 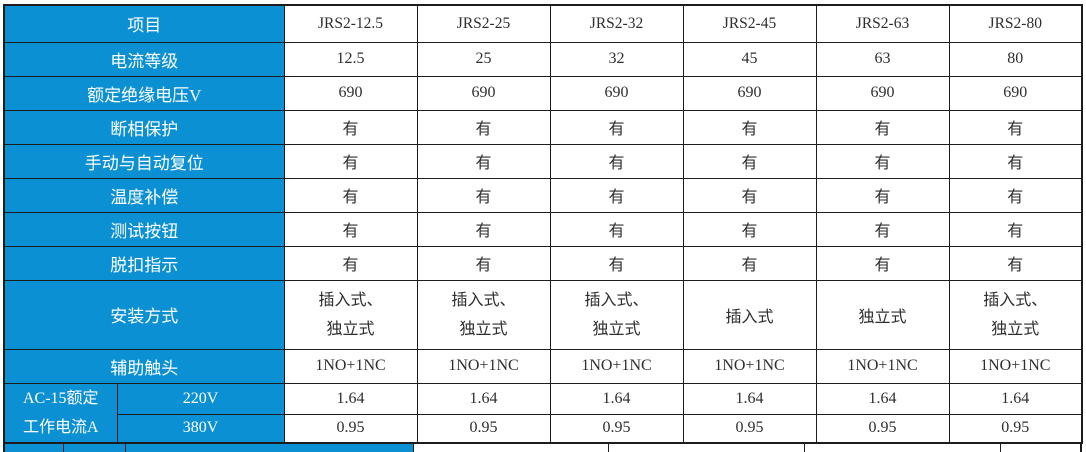 I want to click on cell-phase-failure-protection-col0: 有, so click(x=350, y=127).